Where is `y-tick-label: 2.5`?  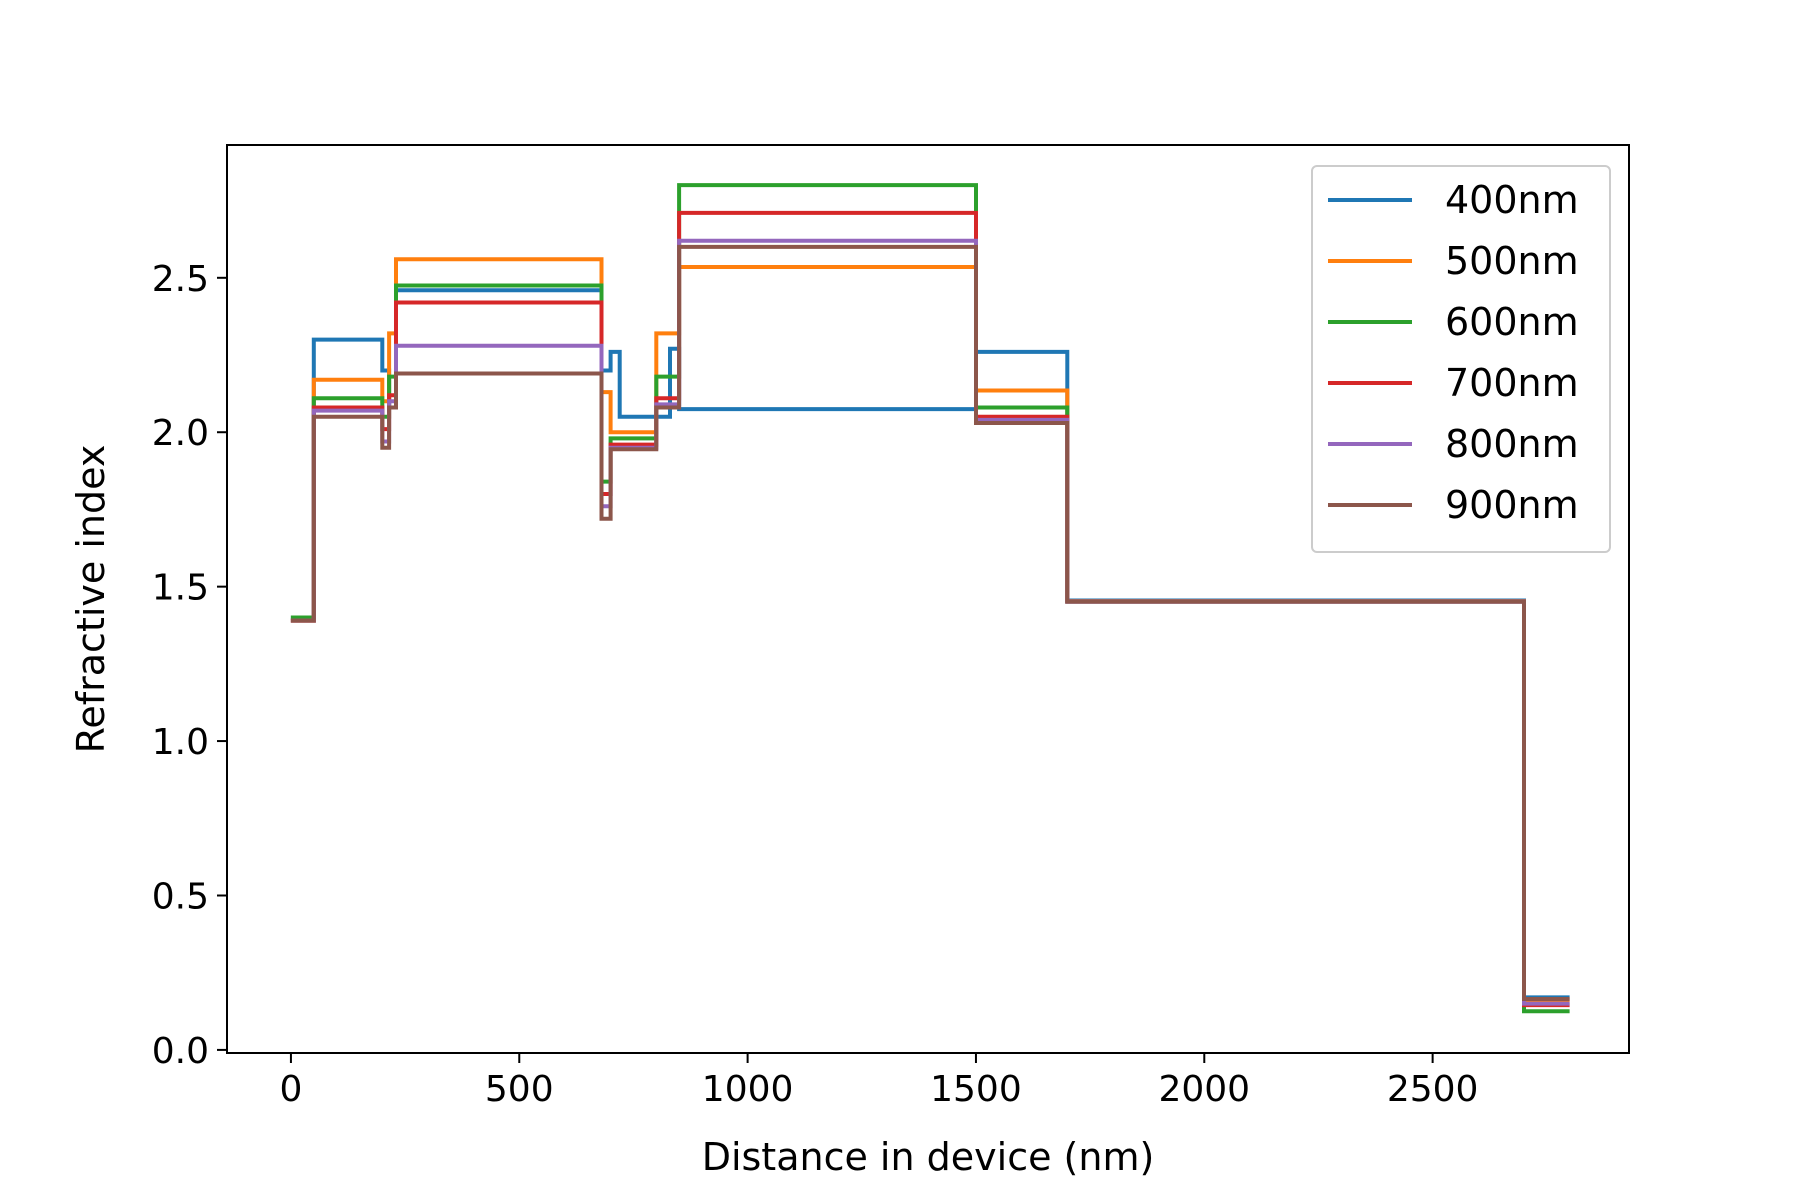
y-tick-label: 2.5 is located at coordinates (180, 279).